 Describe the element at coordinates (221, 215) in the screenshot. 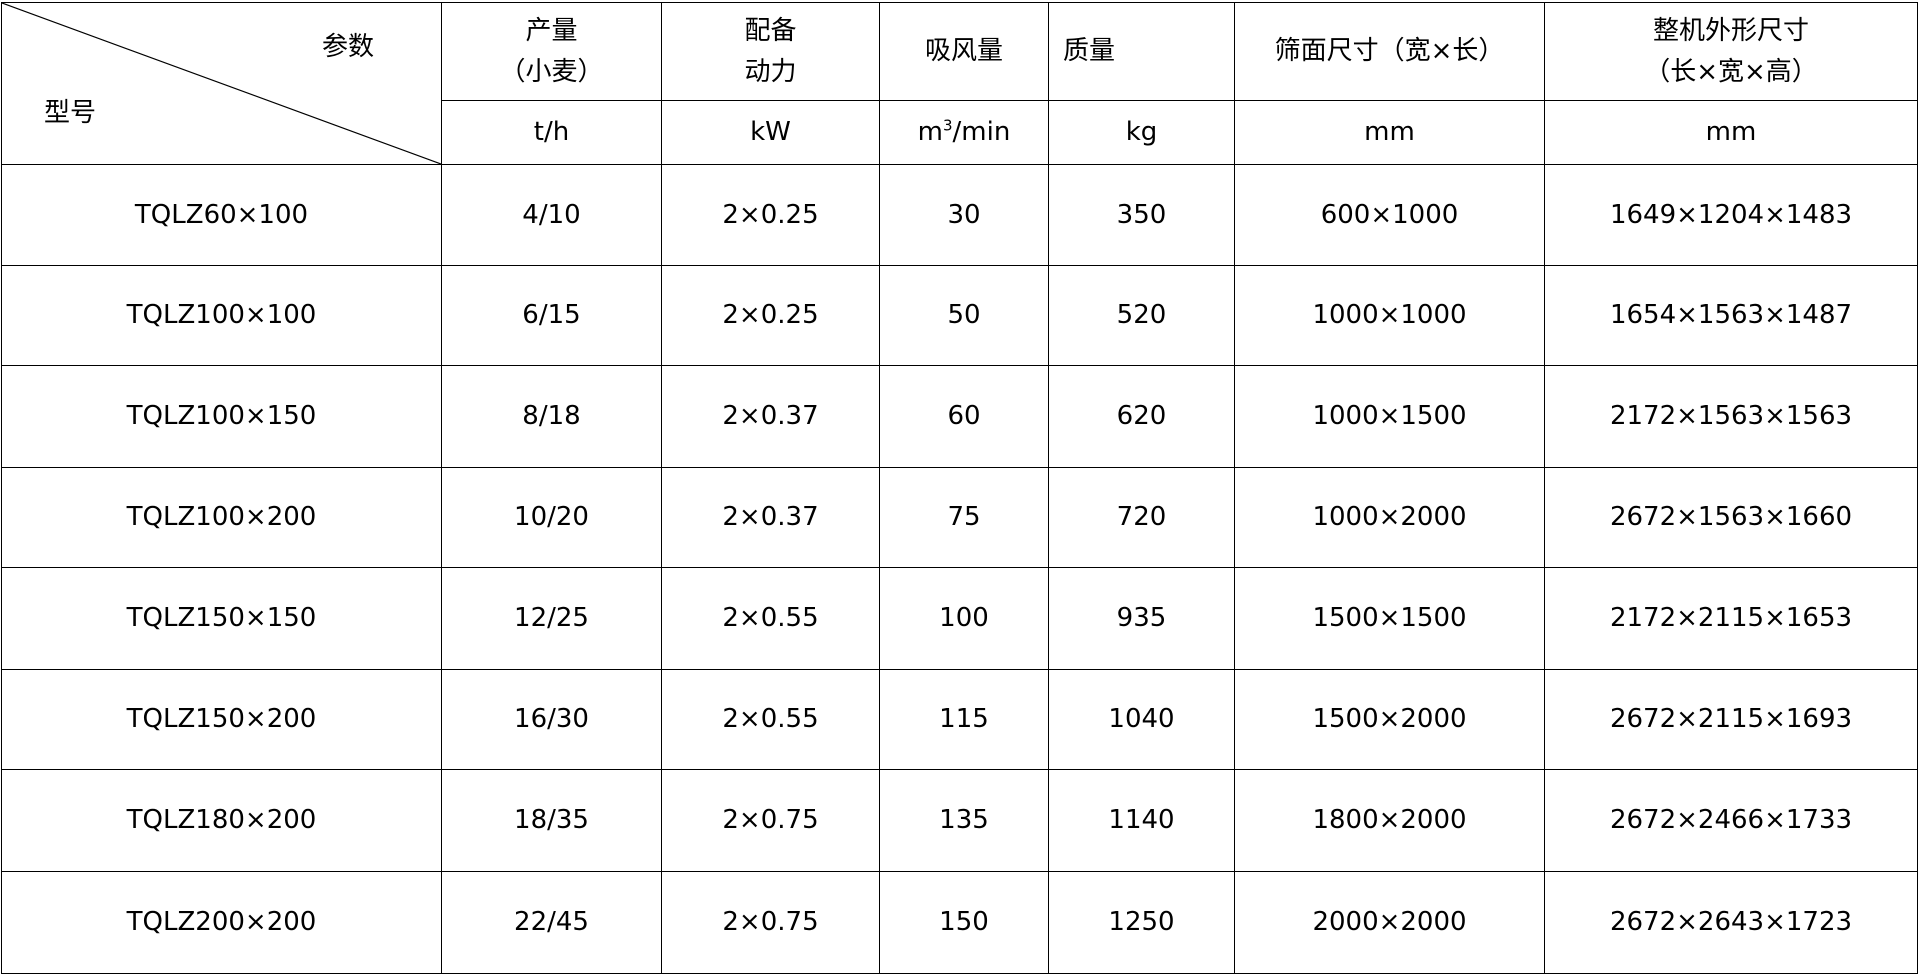

I see `cell-model: TQLZ60×100` at that location.